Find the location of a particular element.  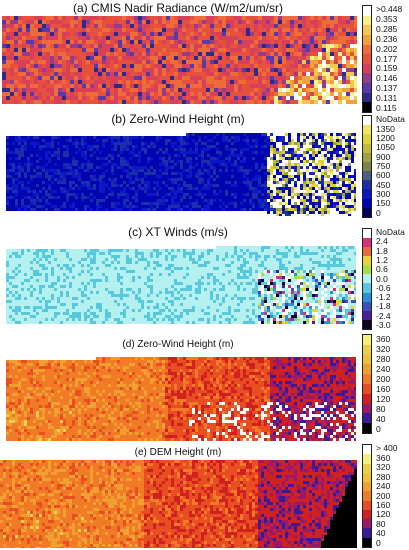

xt-winds-map is located at coordinates (181, 285).